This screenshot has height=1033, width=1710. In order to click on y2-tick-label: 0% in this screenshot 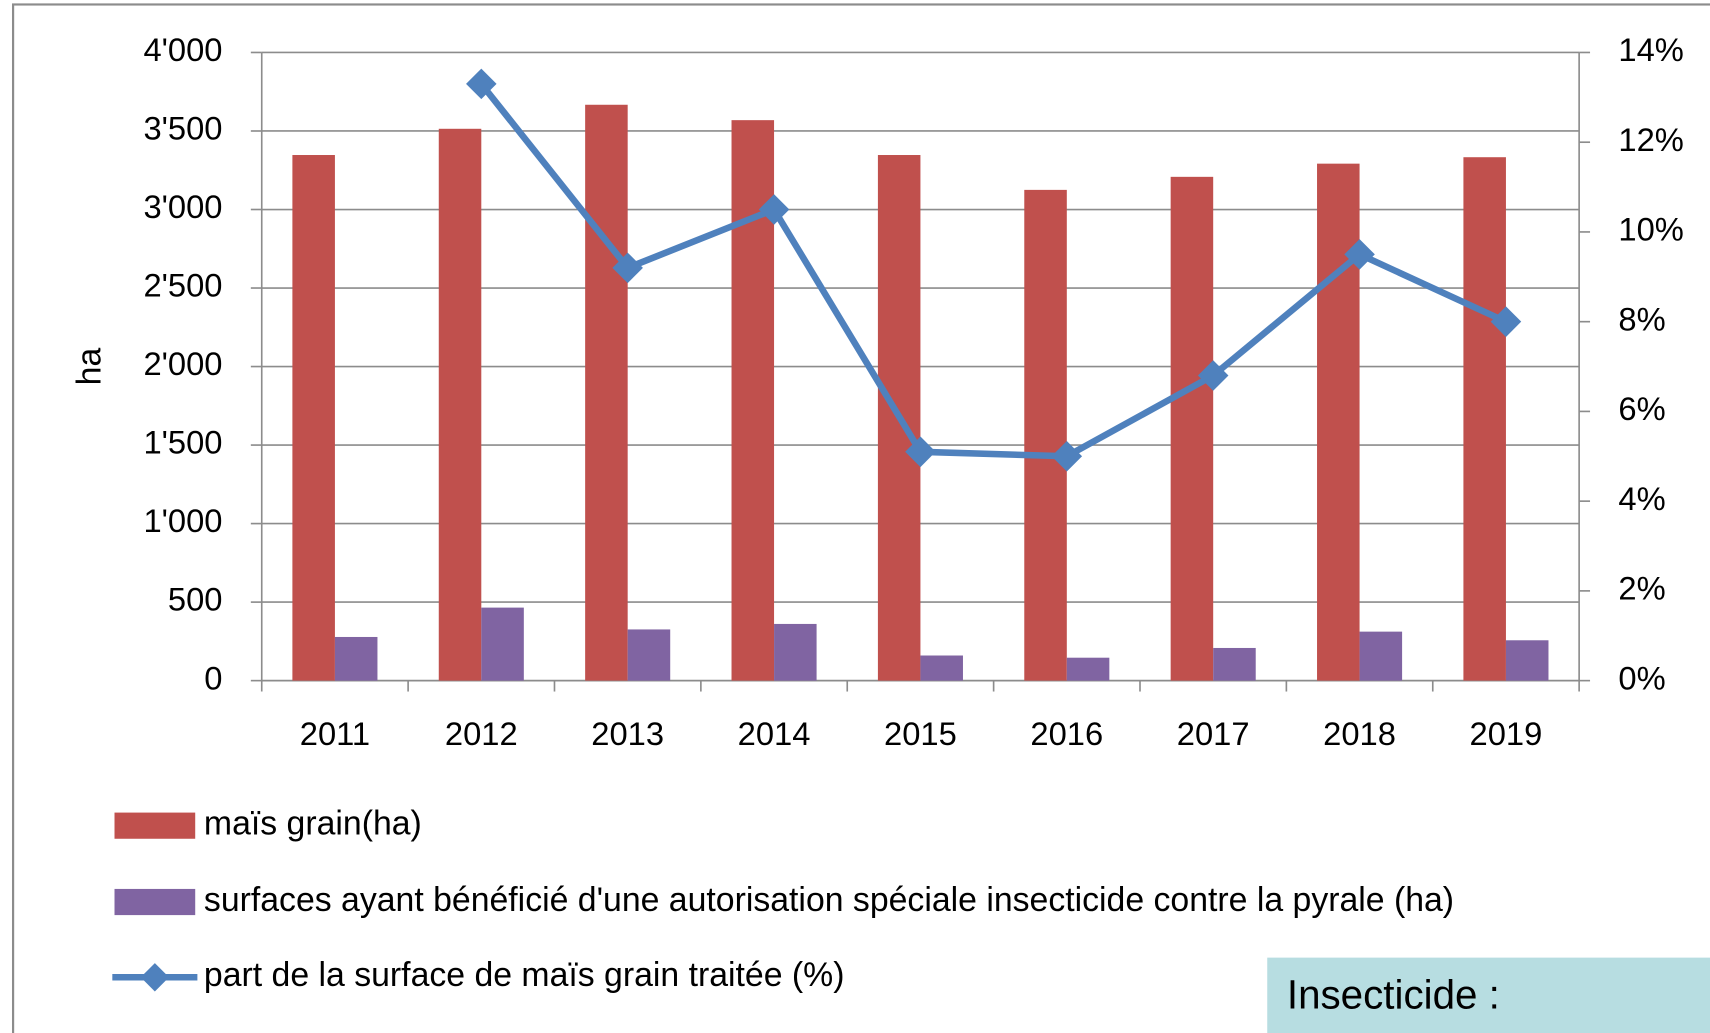, I will do `click(1641, 677)`.